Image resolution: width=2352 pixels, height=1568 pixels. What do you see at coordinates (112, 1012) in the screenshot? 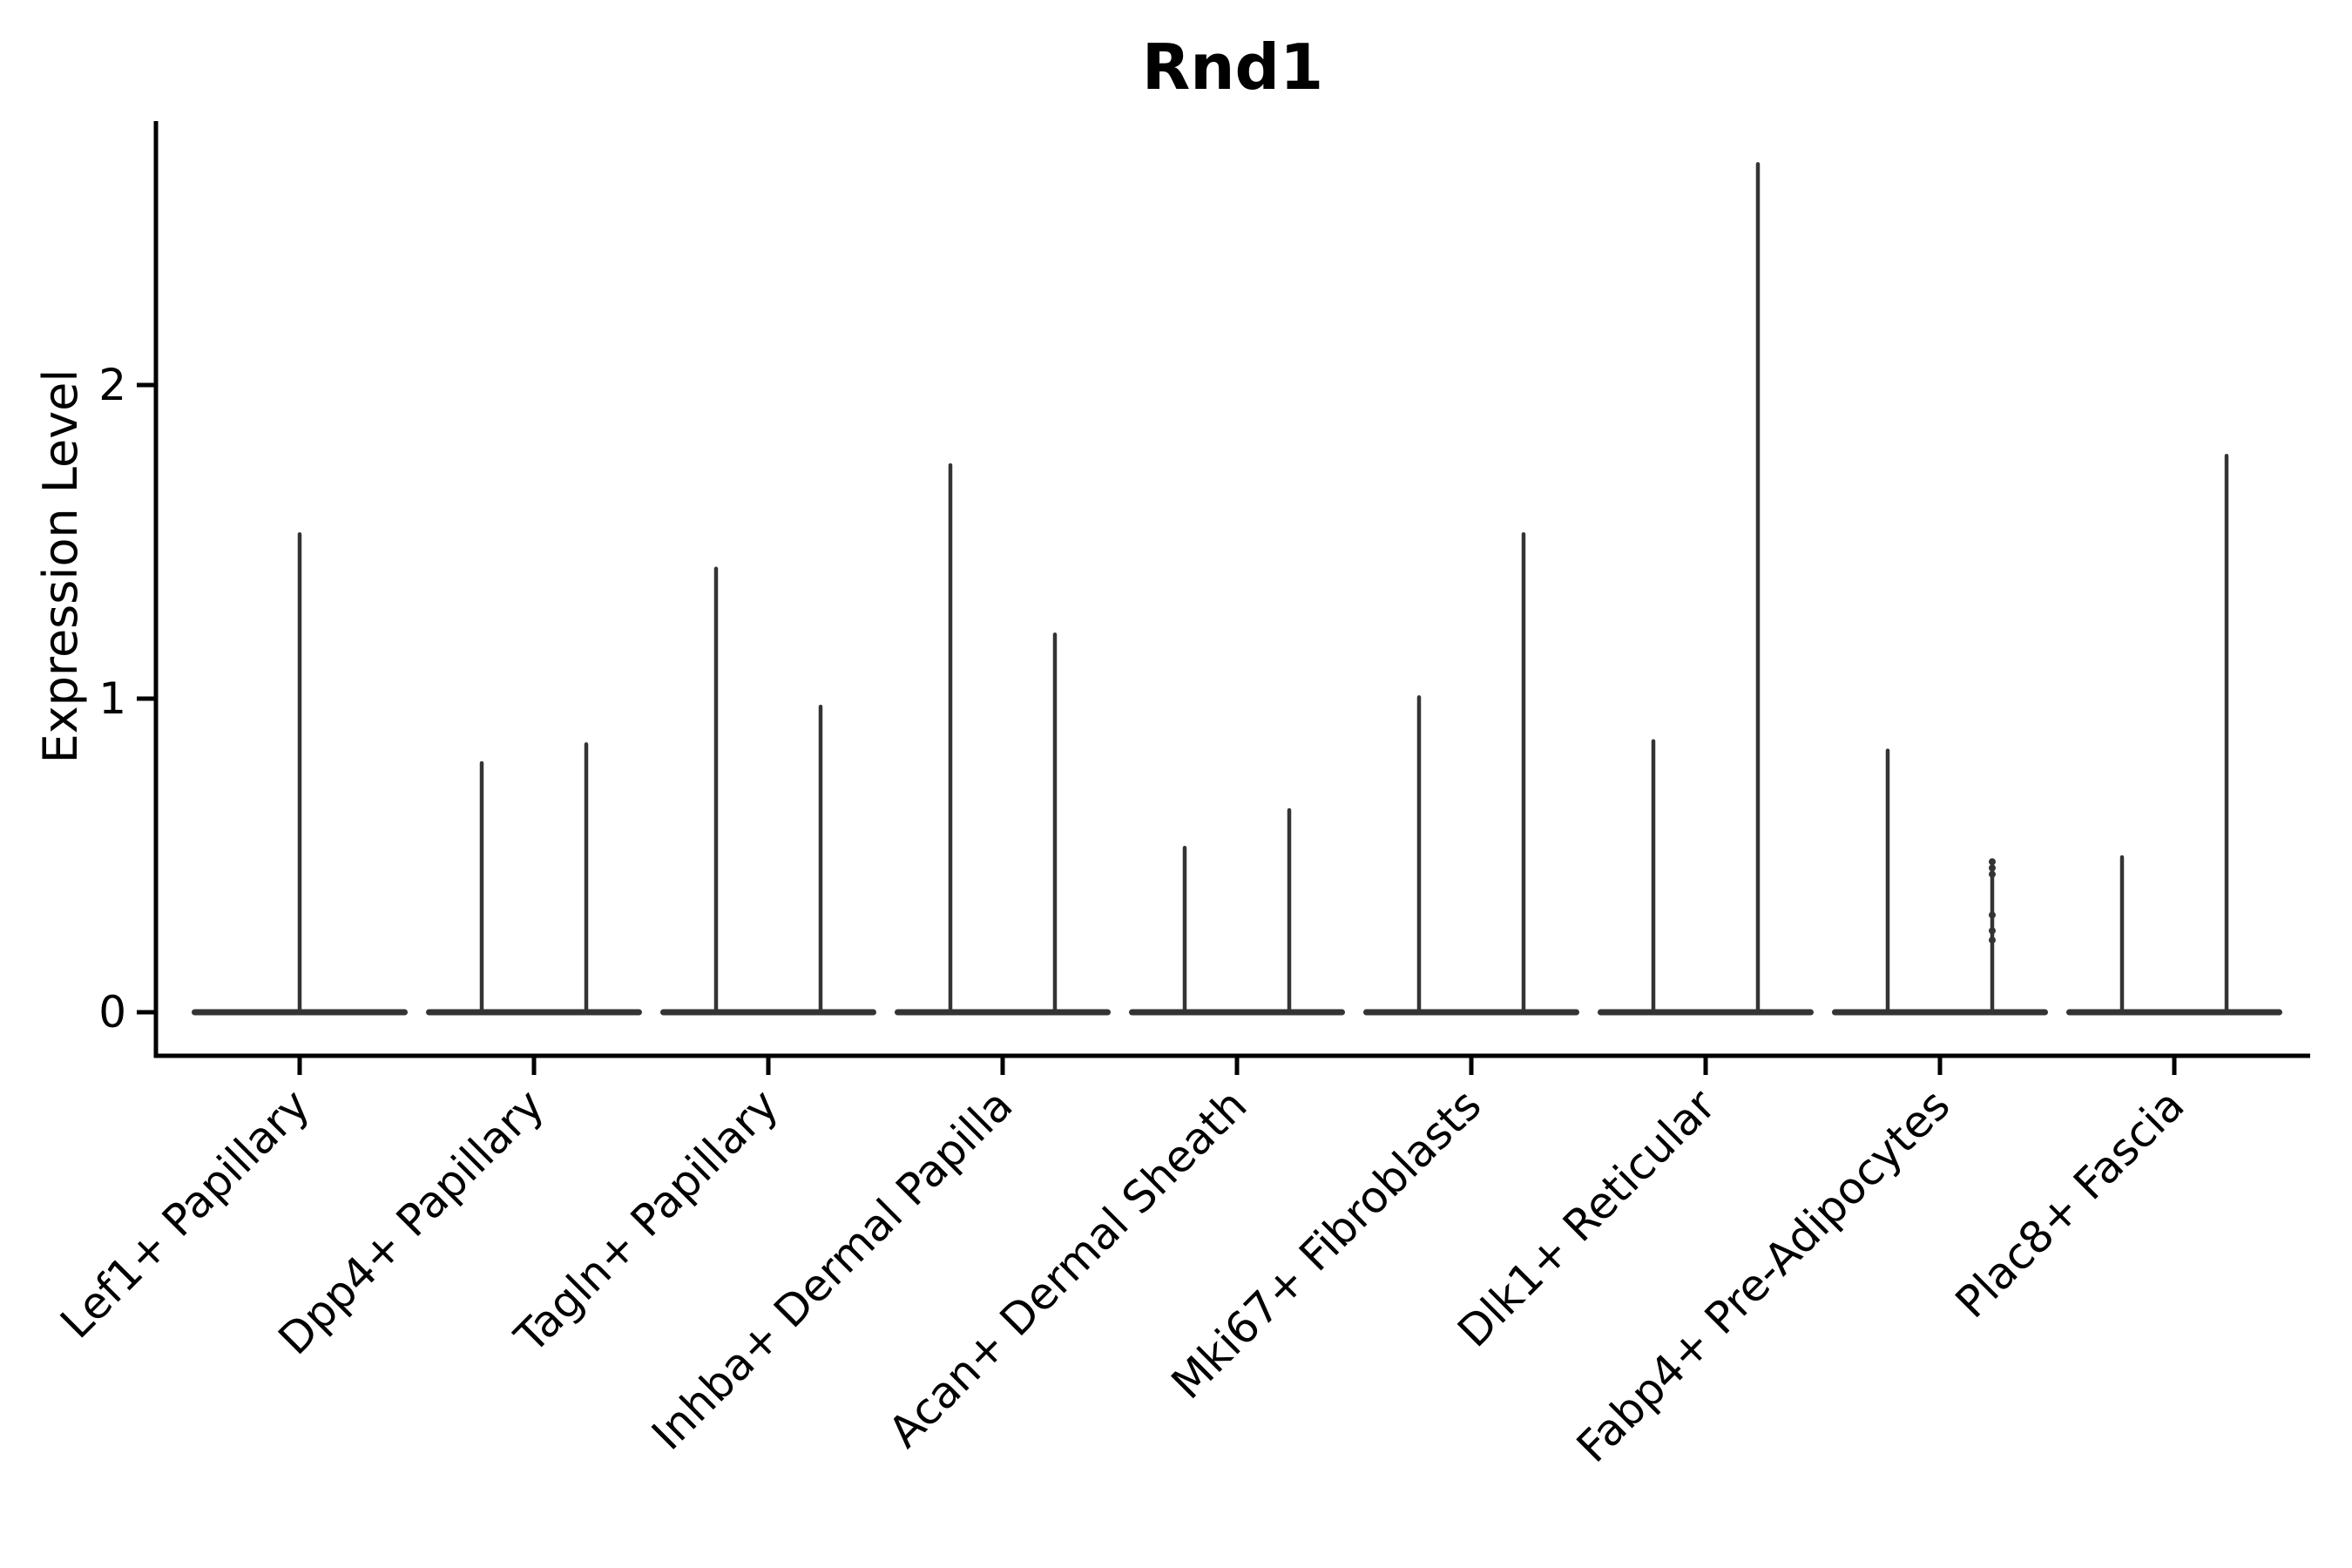
I see `y-tick-label: 0` at bounding box center [112, 1012].